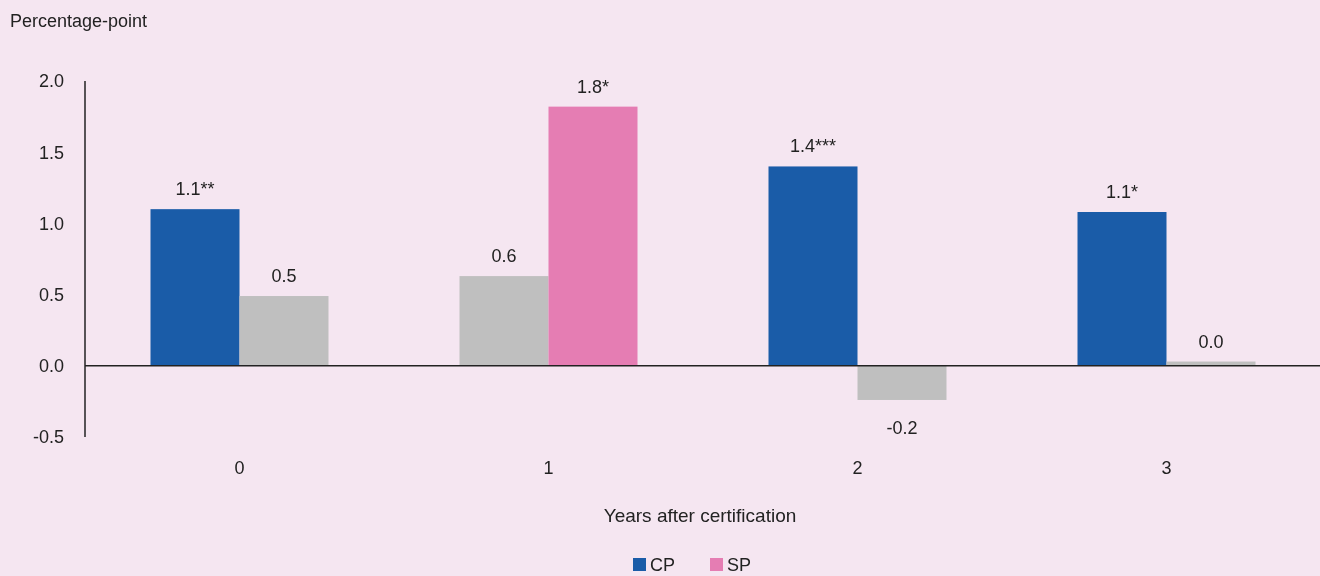  What do you see at coordinates (700, 515) in the screenshot?
I see `x-axis-title: Years after certification` at bounding box center [700, 515].